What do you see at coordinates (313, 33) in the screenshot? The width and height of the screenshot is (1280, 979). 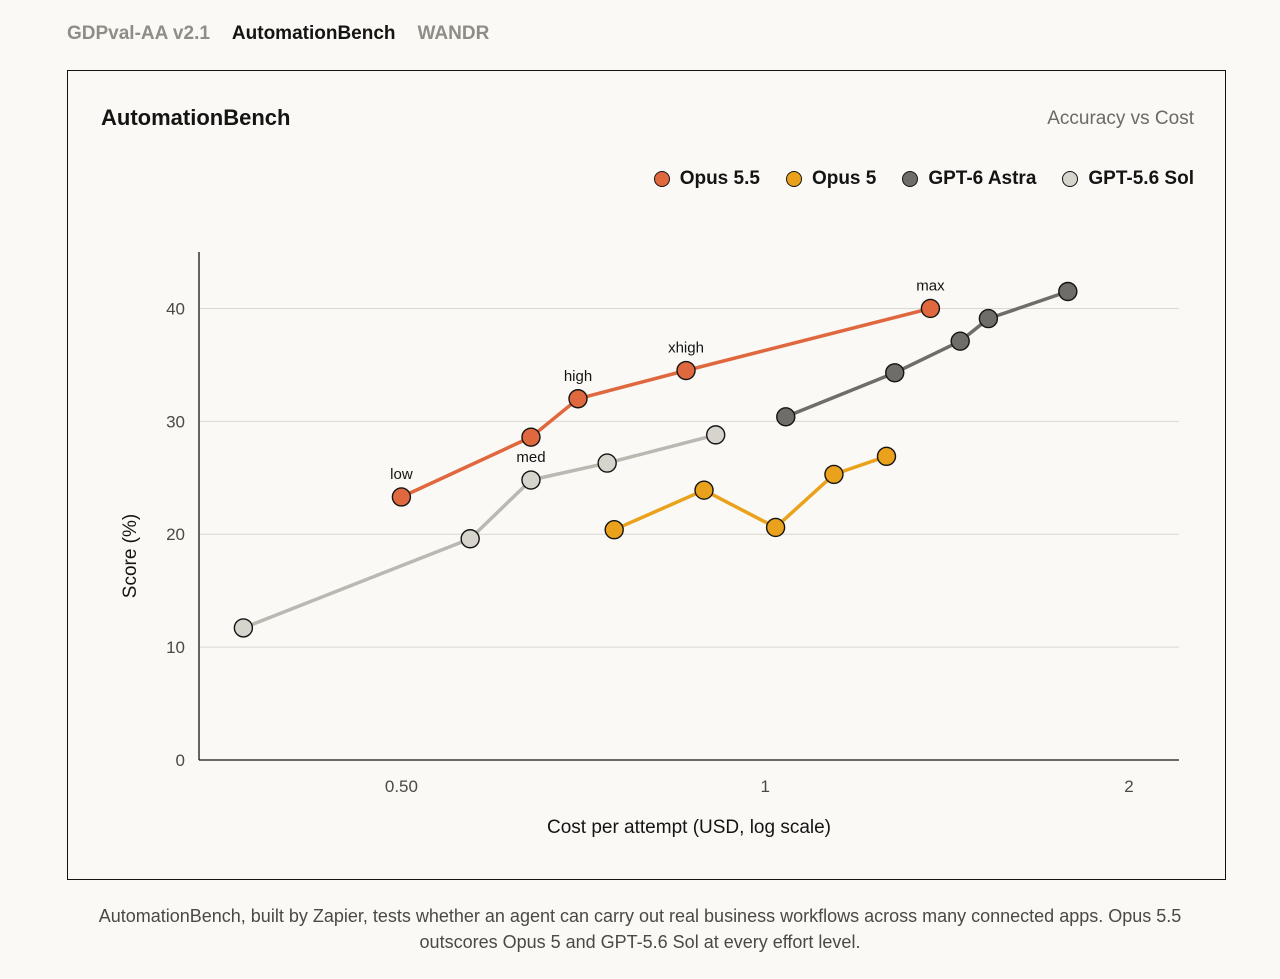 I see `tab-automationbench: AutomationBench` at bounding box center [313, 33].